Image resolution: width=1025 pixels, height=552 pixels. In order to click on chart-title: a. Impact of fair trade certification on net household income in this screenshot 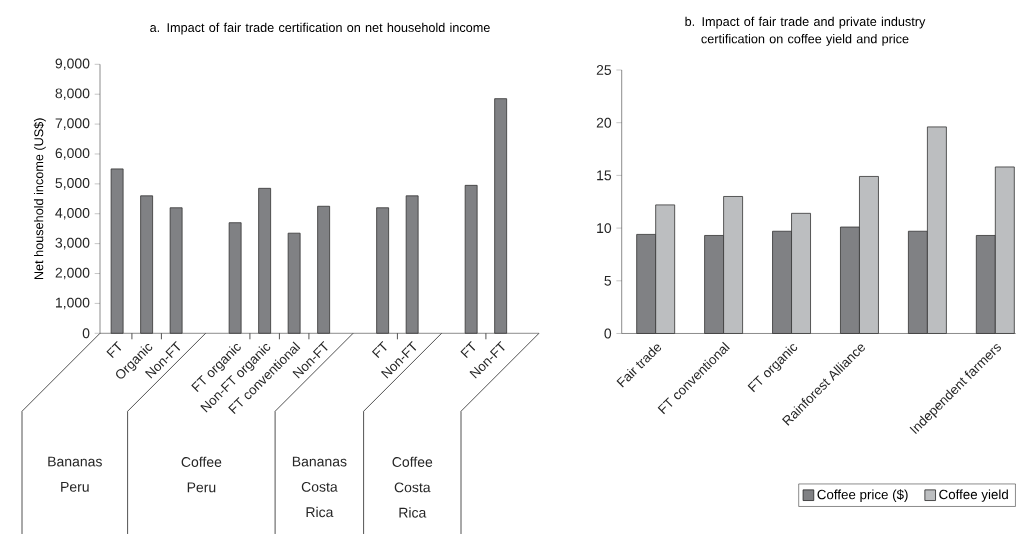, I will do `click(320, 28)`.